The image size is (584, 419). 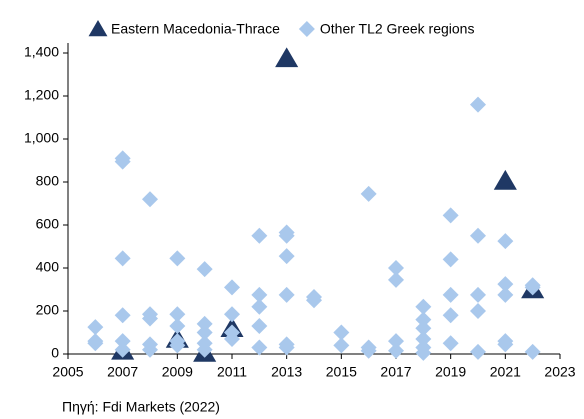 What do you see at coordinates (141, 407) in the screenshot?
I see `source-note: Πηγή: Fdi Markets (2022)` at bounding box center [141, 407].